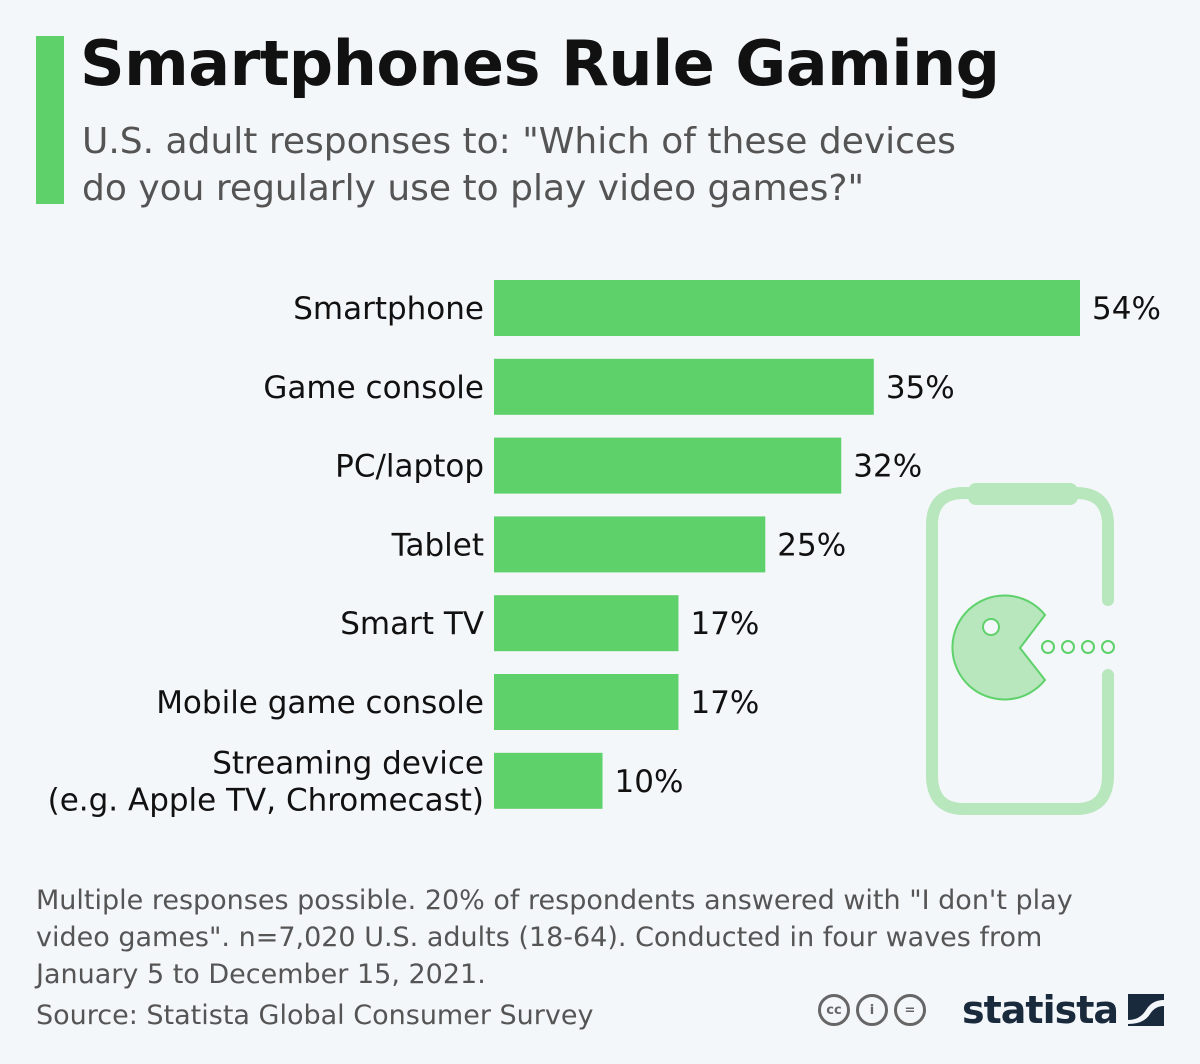 Image resolution: width=1200 pixels, height=1064 pixels. I want to click on value-label-4: 17%, so click(724, 624).